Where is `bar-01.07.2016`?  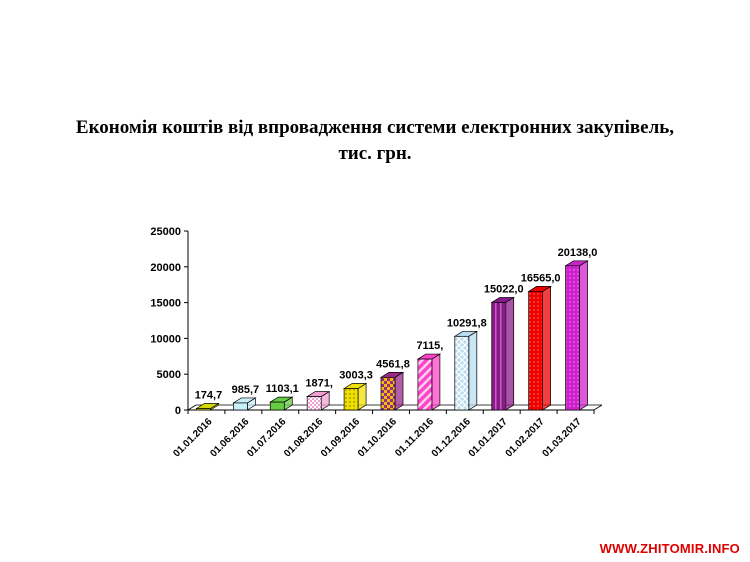
bar-01.07.2016 is located at coordinates (281, 403).